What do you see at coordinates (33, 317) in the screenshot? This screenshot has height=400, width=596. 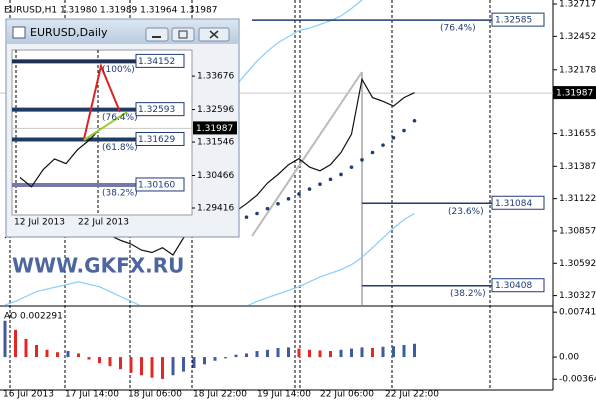 I see `ao-title: AO 0.002291` at bounding box center [33, 317].